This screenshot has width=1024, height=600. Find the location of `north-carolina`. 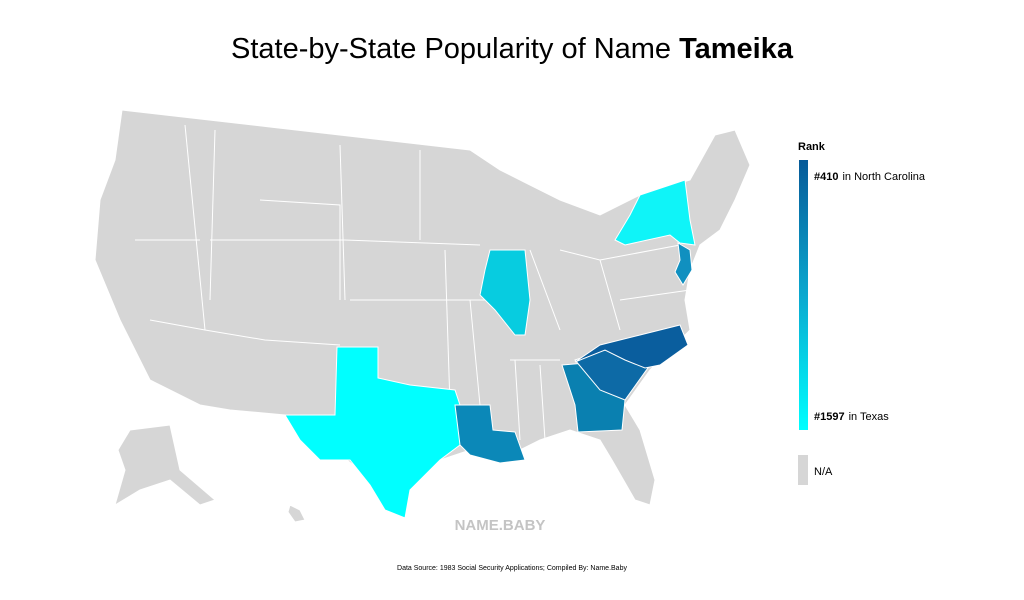

north-carolina is located at coordinates (631, 346).